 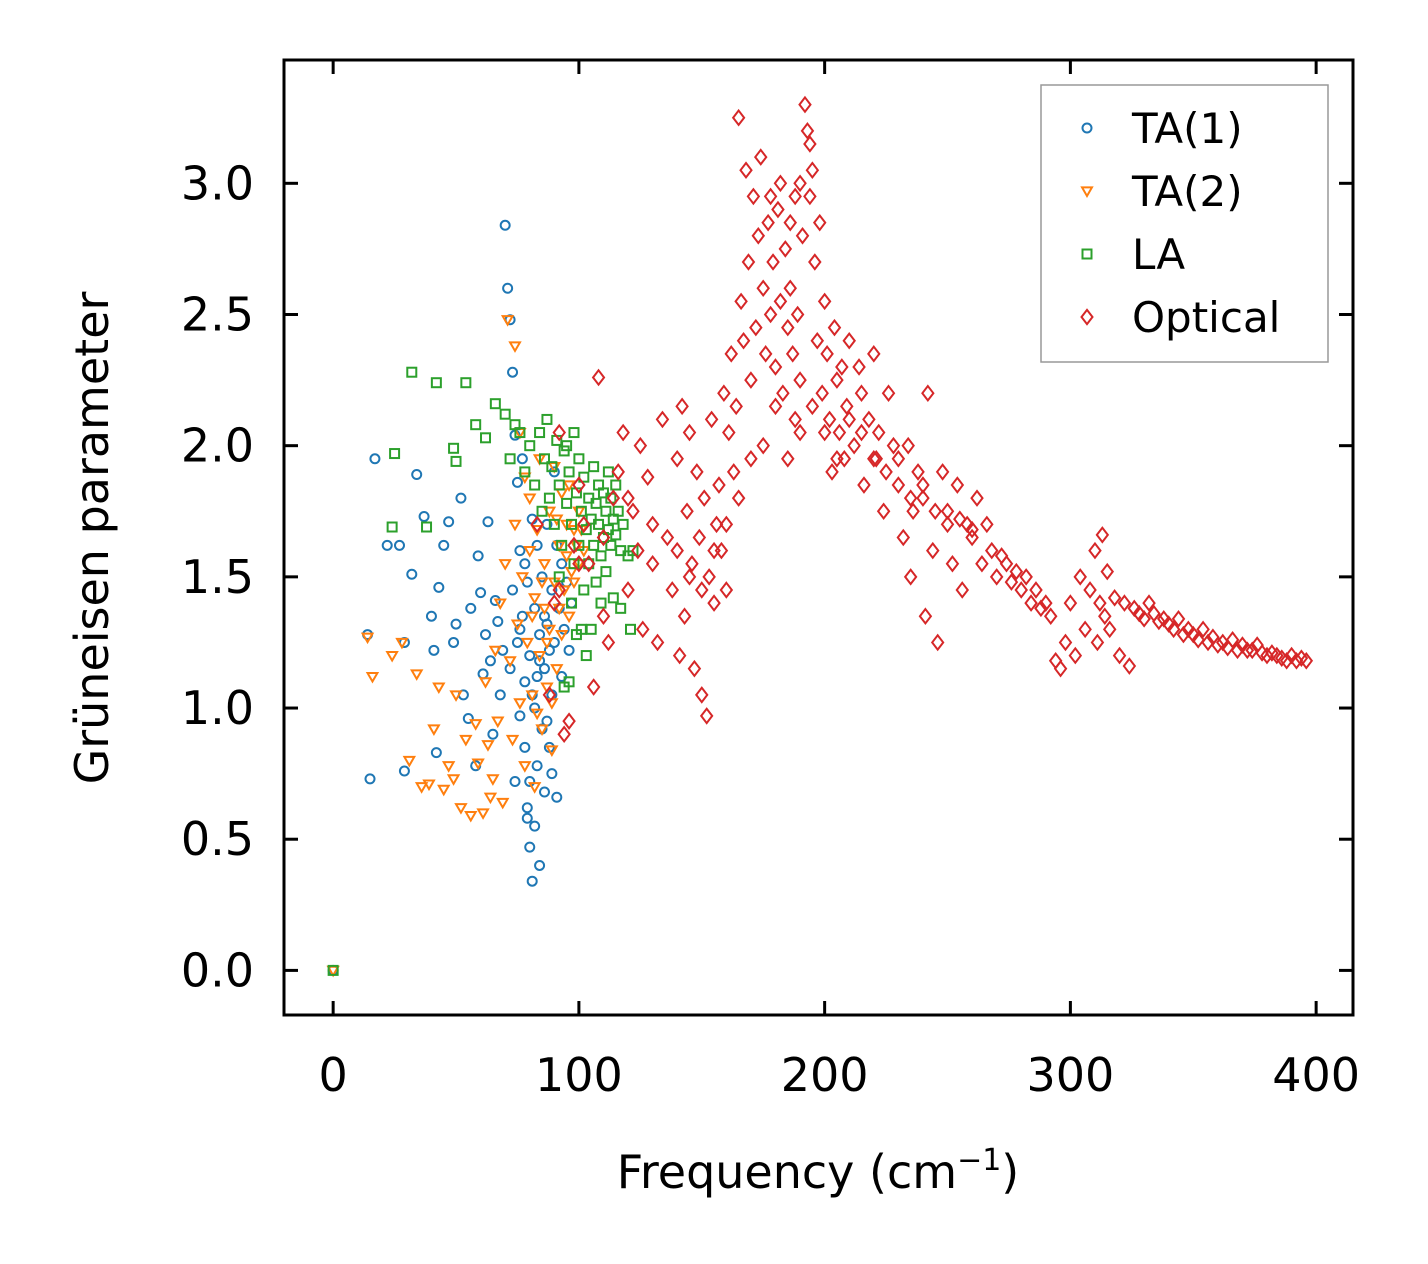 What do you see at coordinates (217, 446) in the screenshot?
I see `y-tick-label: 2.0` at bounding box center [217, 446].